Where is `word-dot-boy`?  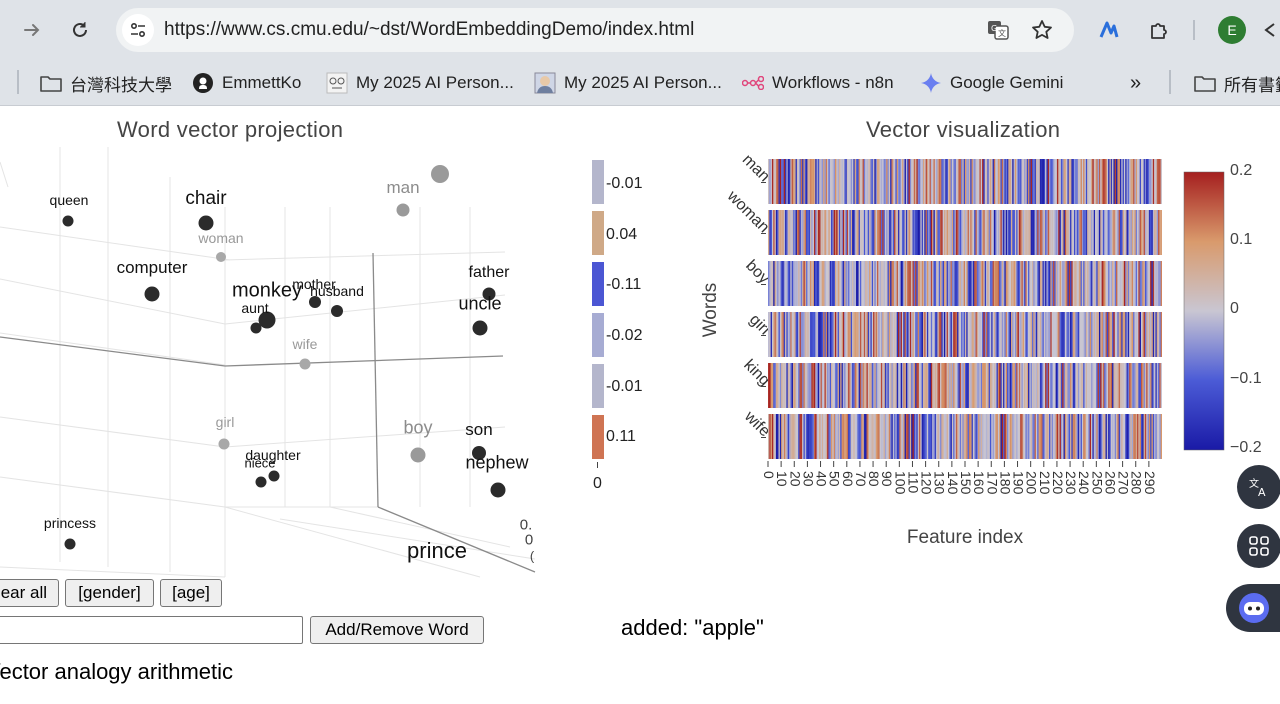 word-dot-boy is located at coordinates (418, 455).